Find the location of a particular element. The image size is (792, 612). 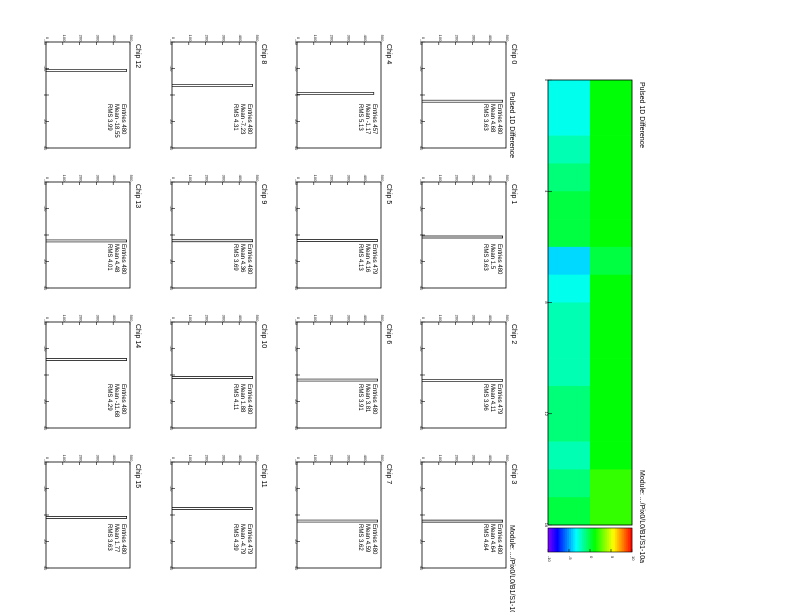

module-label: Module: .../Pix0/L0/B1/S1-10a is located at coordinates (511, 568).